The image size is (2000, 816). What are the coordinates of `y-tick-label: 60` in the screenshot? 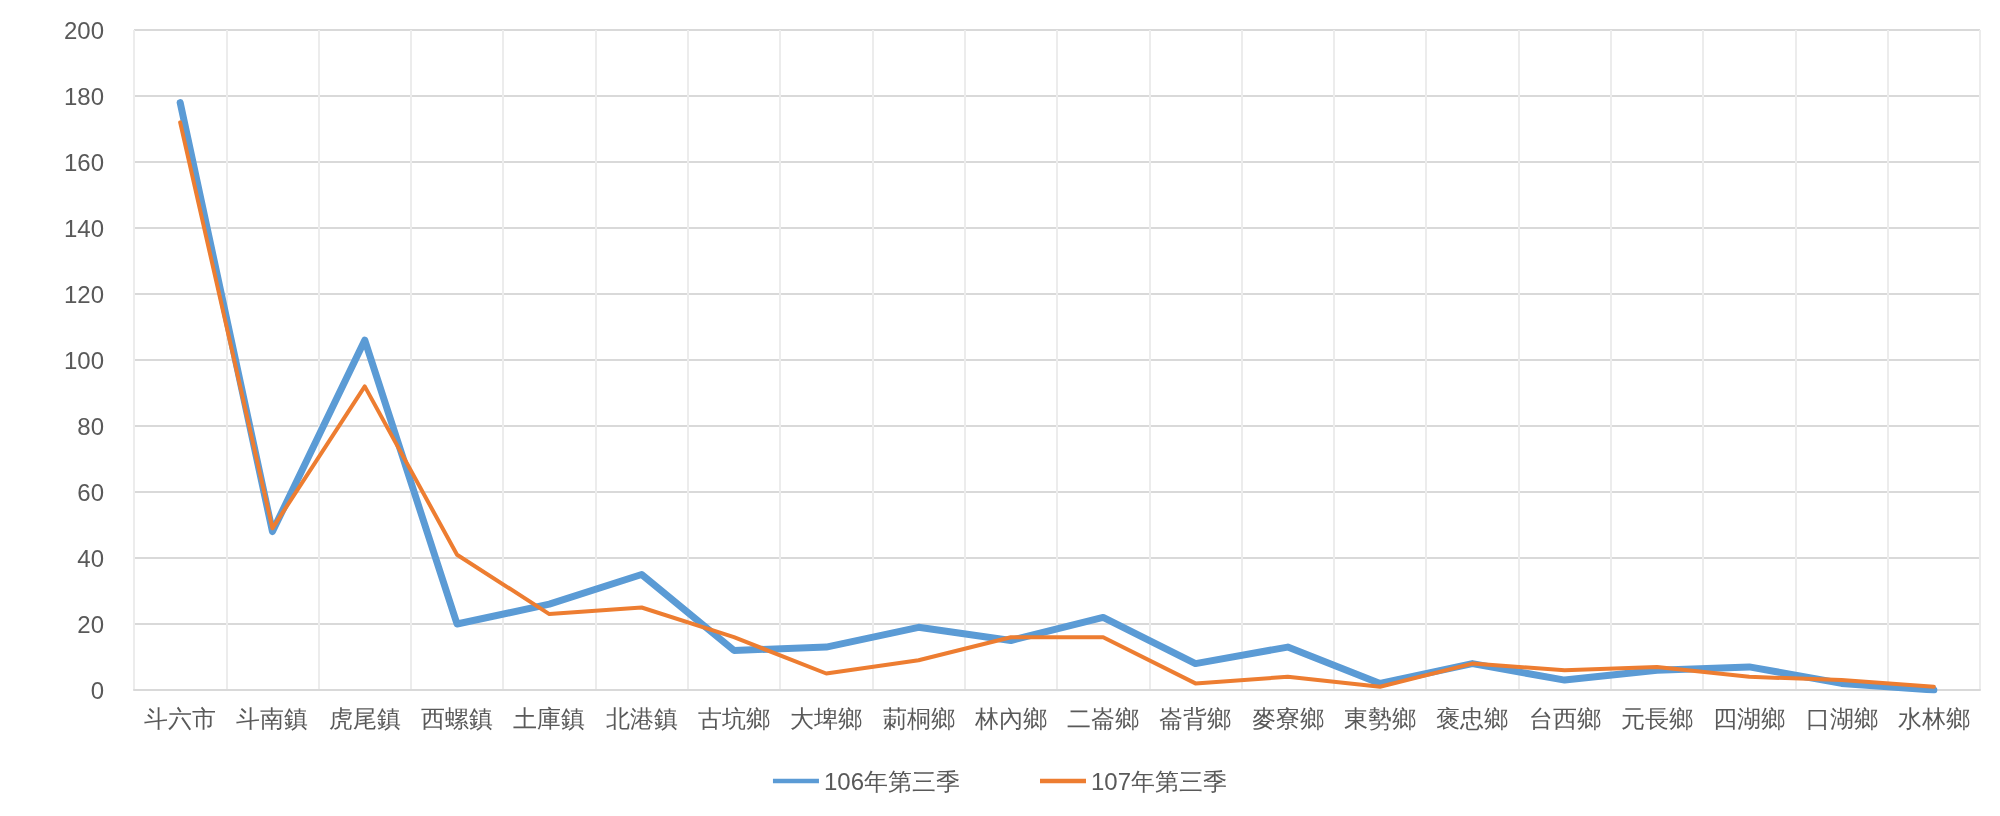 It's located at (90, 492).